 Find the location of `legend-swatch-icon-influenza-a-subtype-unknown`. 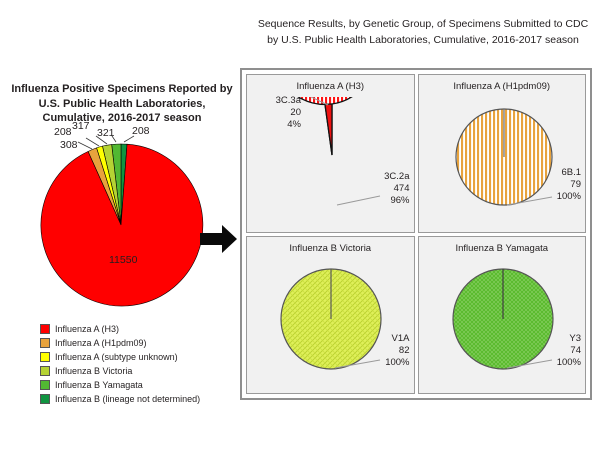

legend-swatch-icon-influenza-a-subtype-unknown is located at coordinates (45, 357).